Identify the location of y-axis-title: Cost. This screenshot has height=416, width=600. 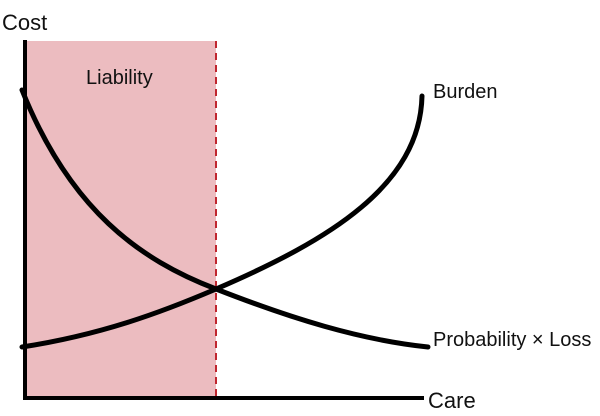
(24, 22).